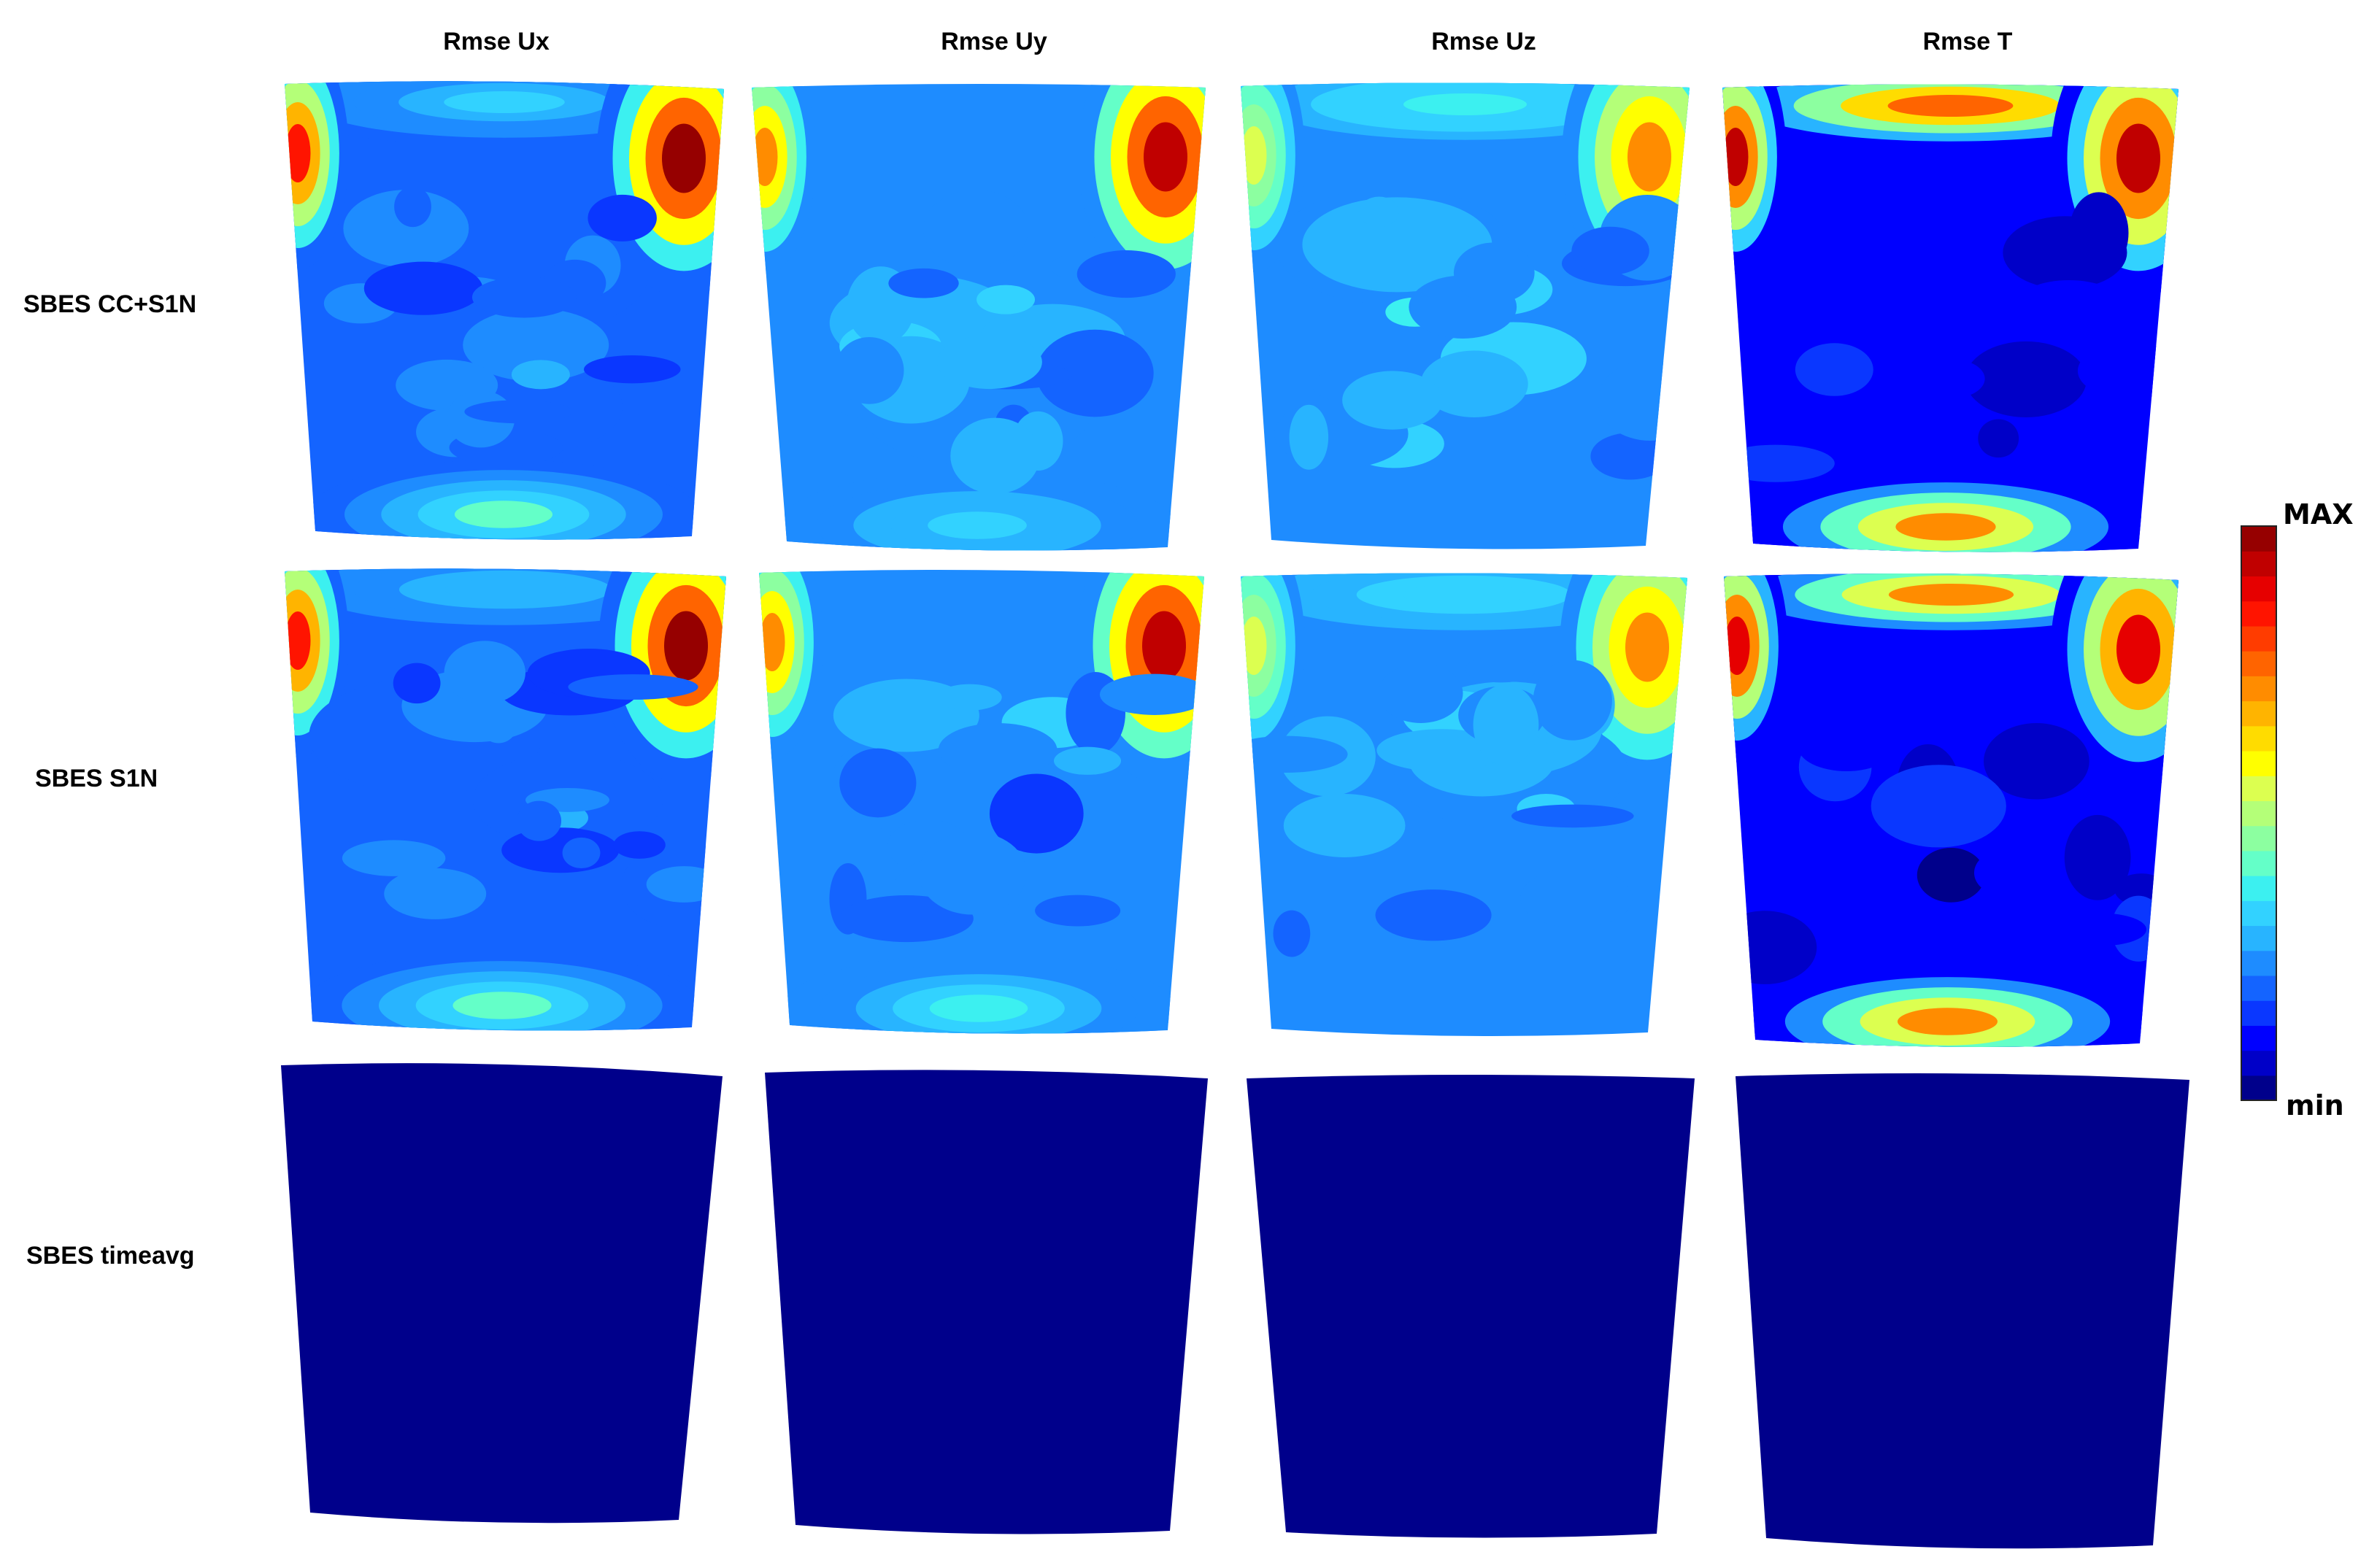 This screenshot has width=2369, height=1568. I want to click on colorbar-frame, so click(2259, 813).